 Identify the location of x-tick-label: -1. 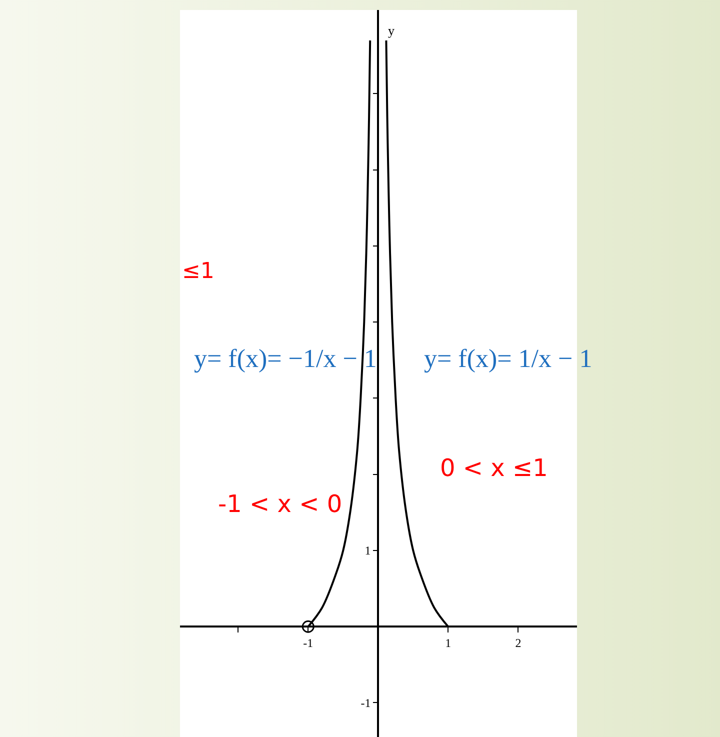
(308, 643).